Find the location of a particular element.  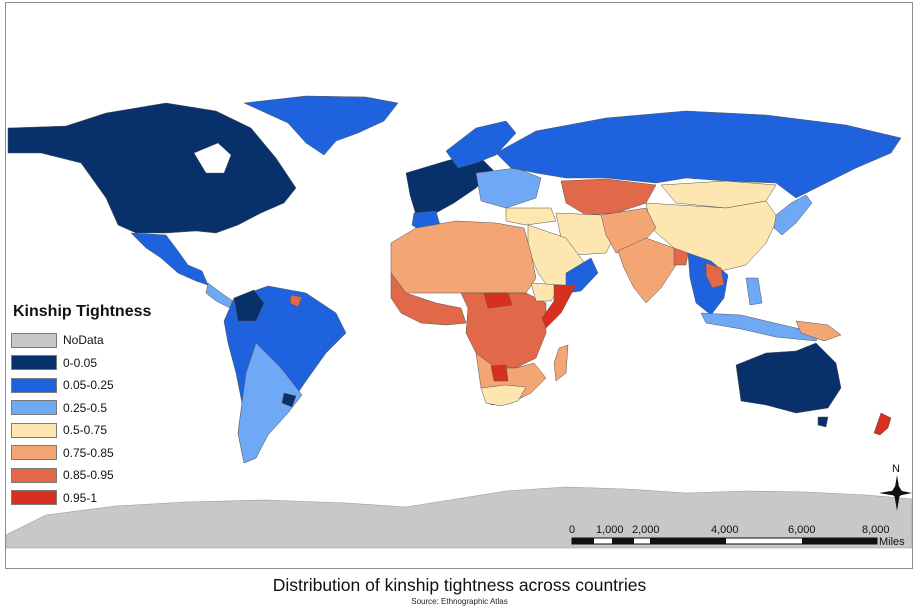

legend-label: 0.25-0.5 is located at coordinates (85, 407).